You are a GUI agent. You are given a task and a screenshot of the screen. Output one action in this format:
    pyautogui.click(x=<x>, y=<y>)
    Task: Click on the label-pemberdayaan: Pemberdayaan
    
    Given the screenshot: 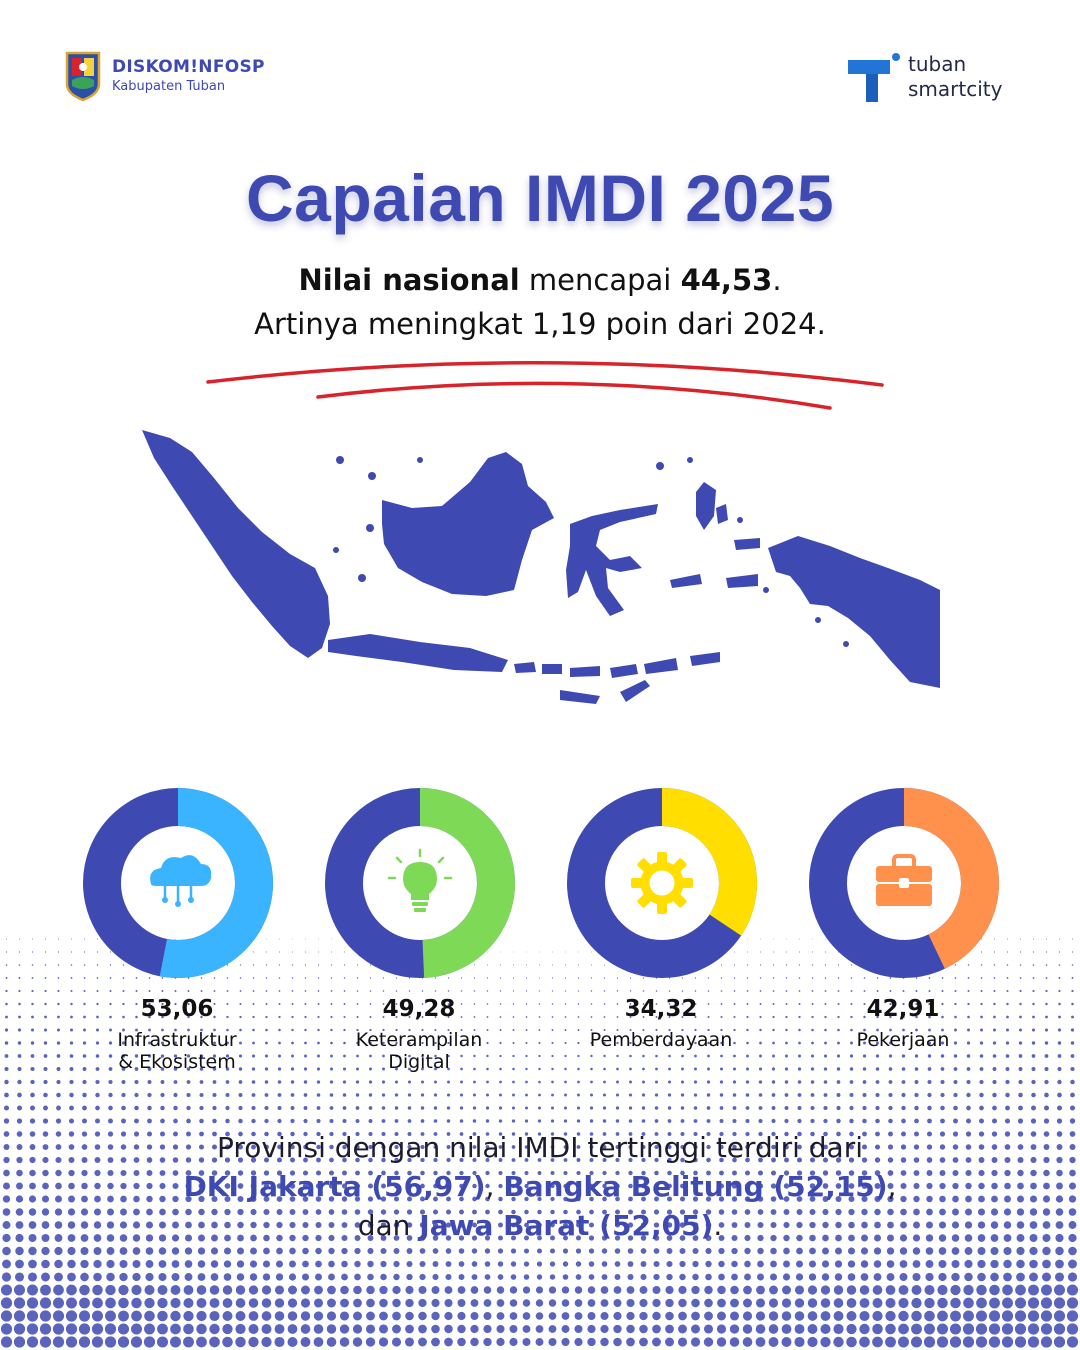 What is the action you would take?
    pyautogui.click(x=661, y=1040)
    